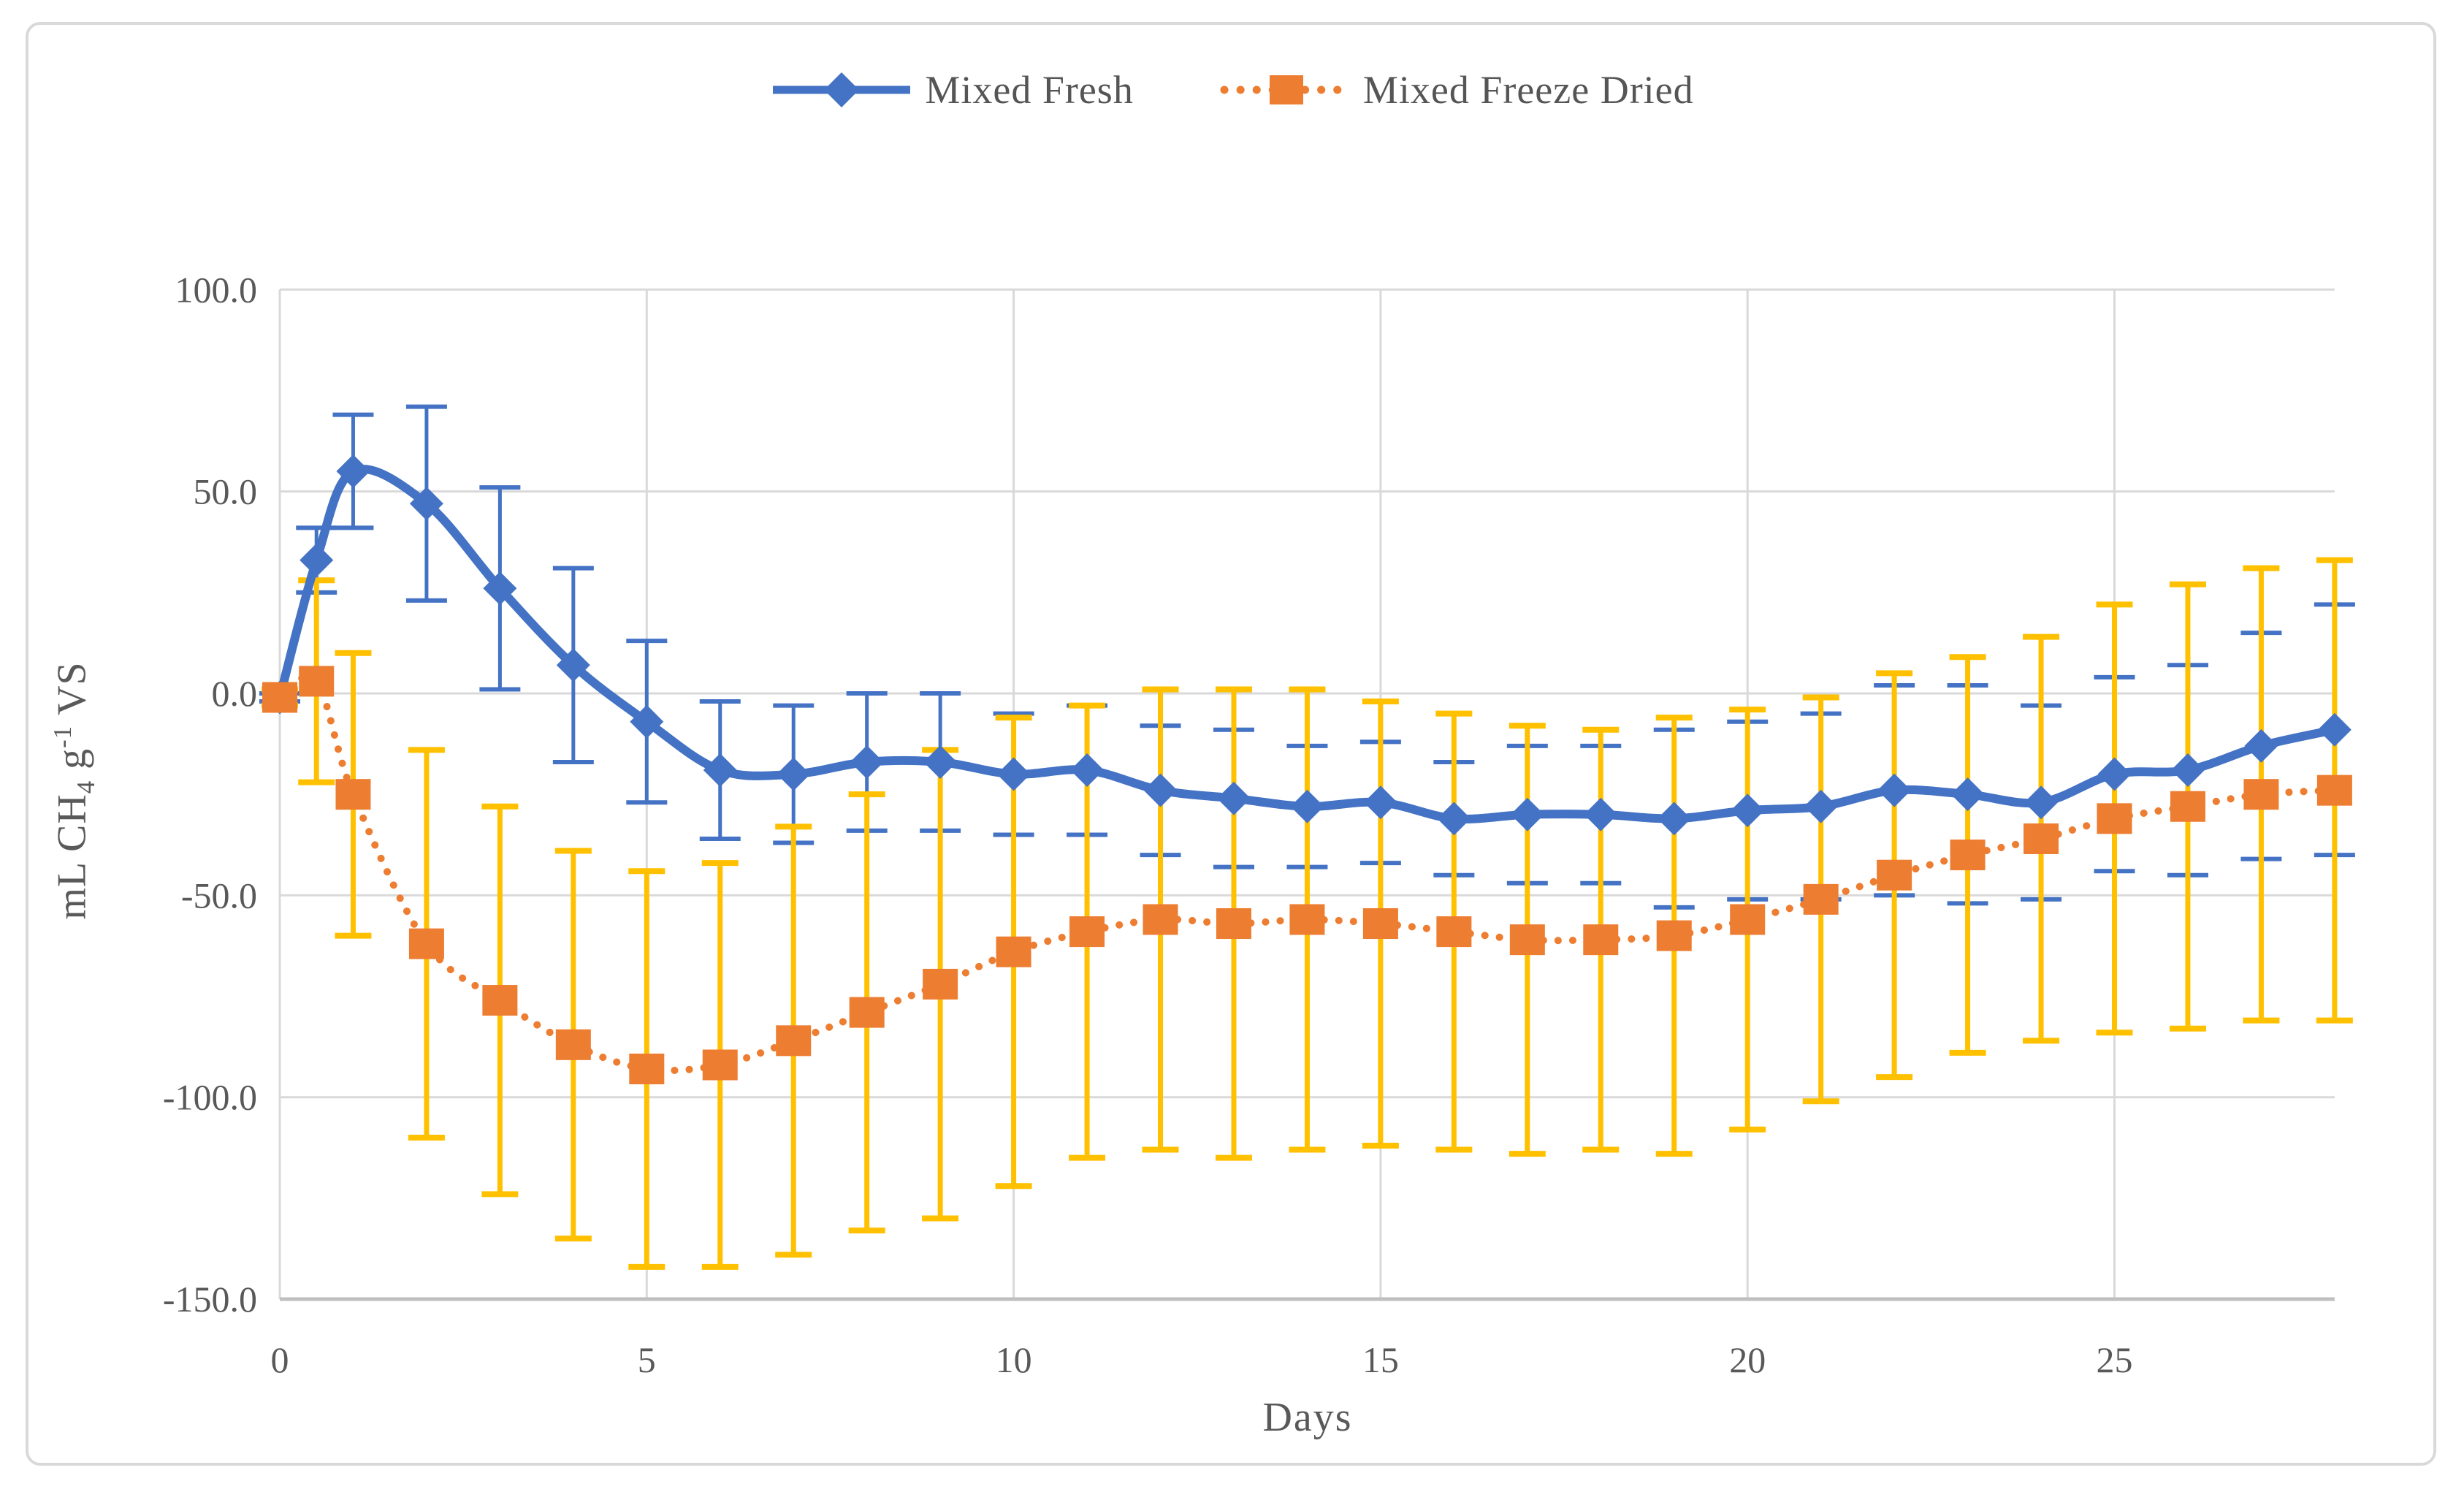 The height and width of the screenshot is (1492, 2464). Describe the element at coordinates (72, 693) in the screenshot. I see `y-title-suffix: VS` at that location.